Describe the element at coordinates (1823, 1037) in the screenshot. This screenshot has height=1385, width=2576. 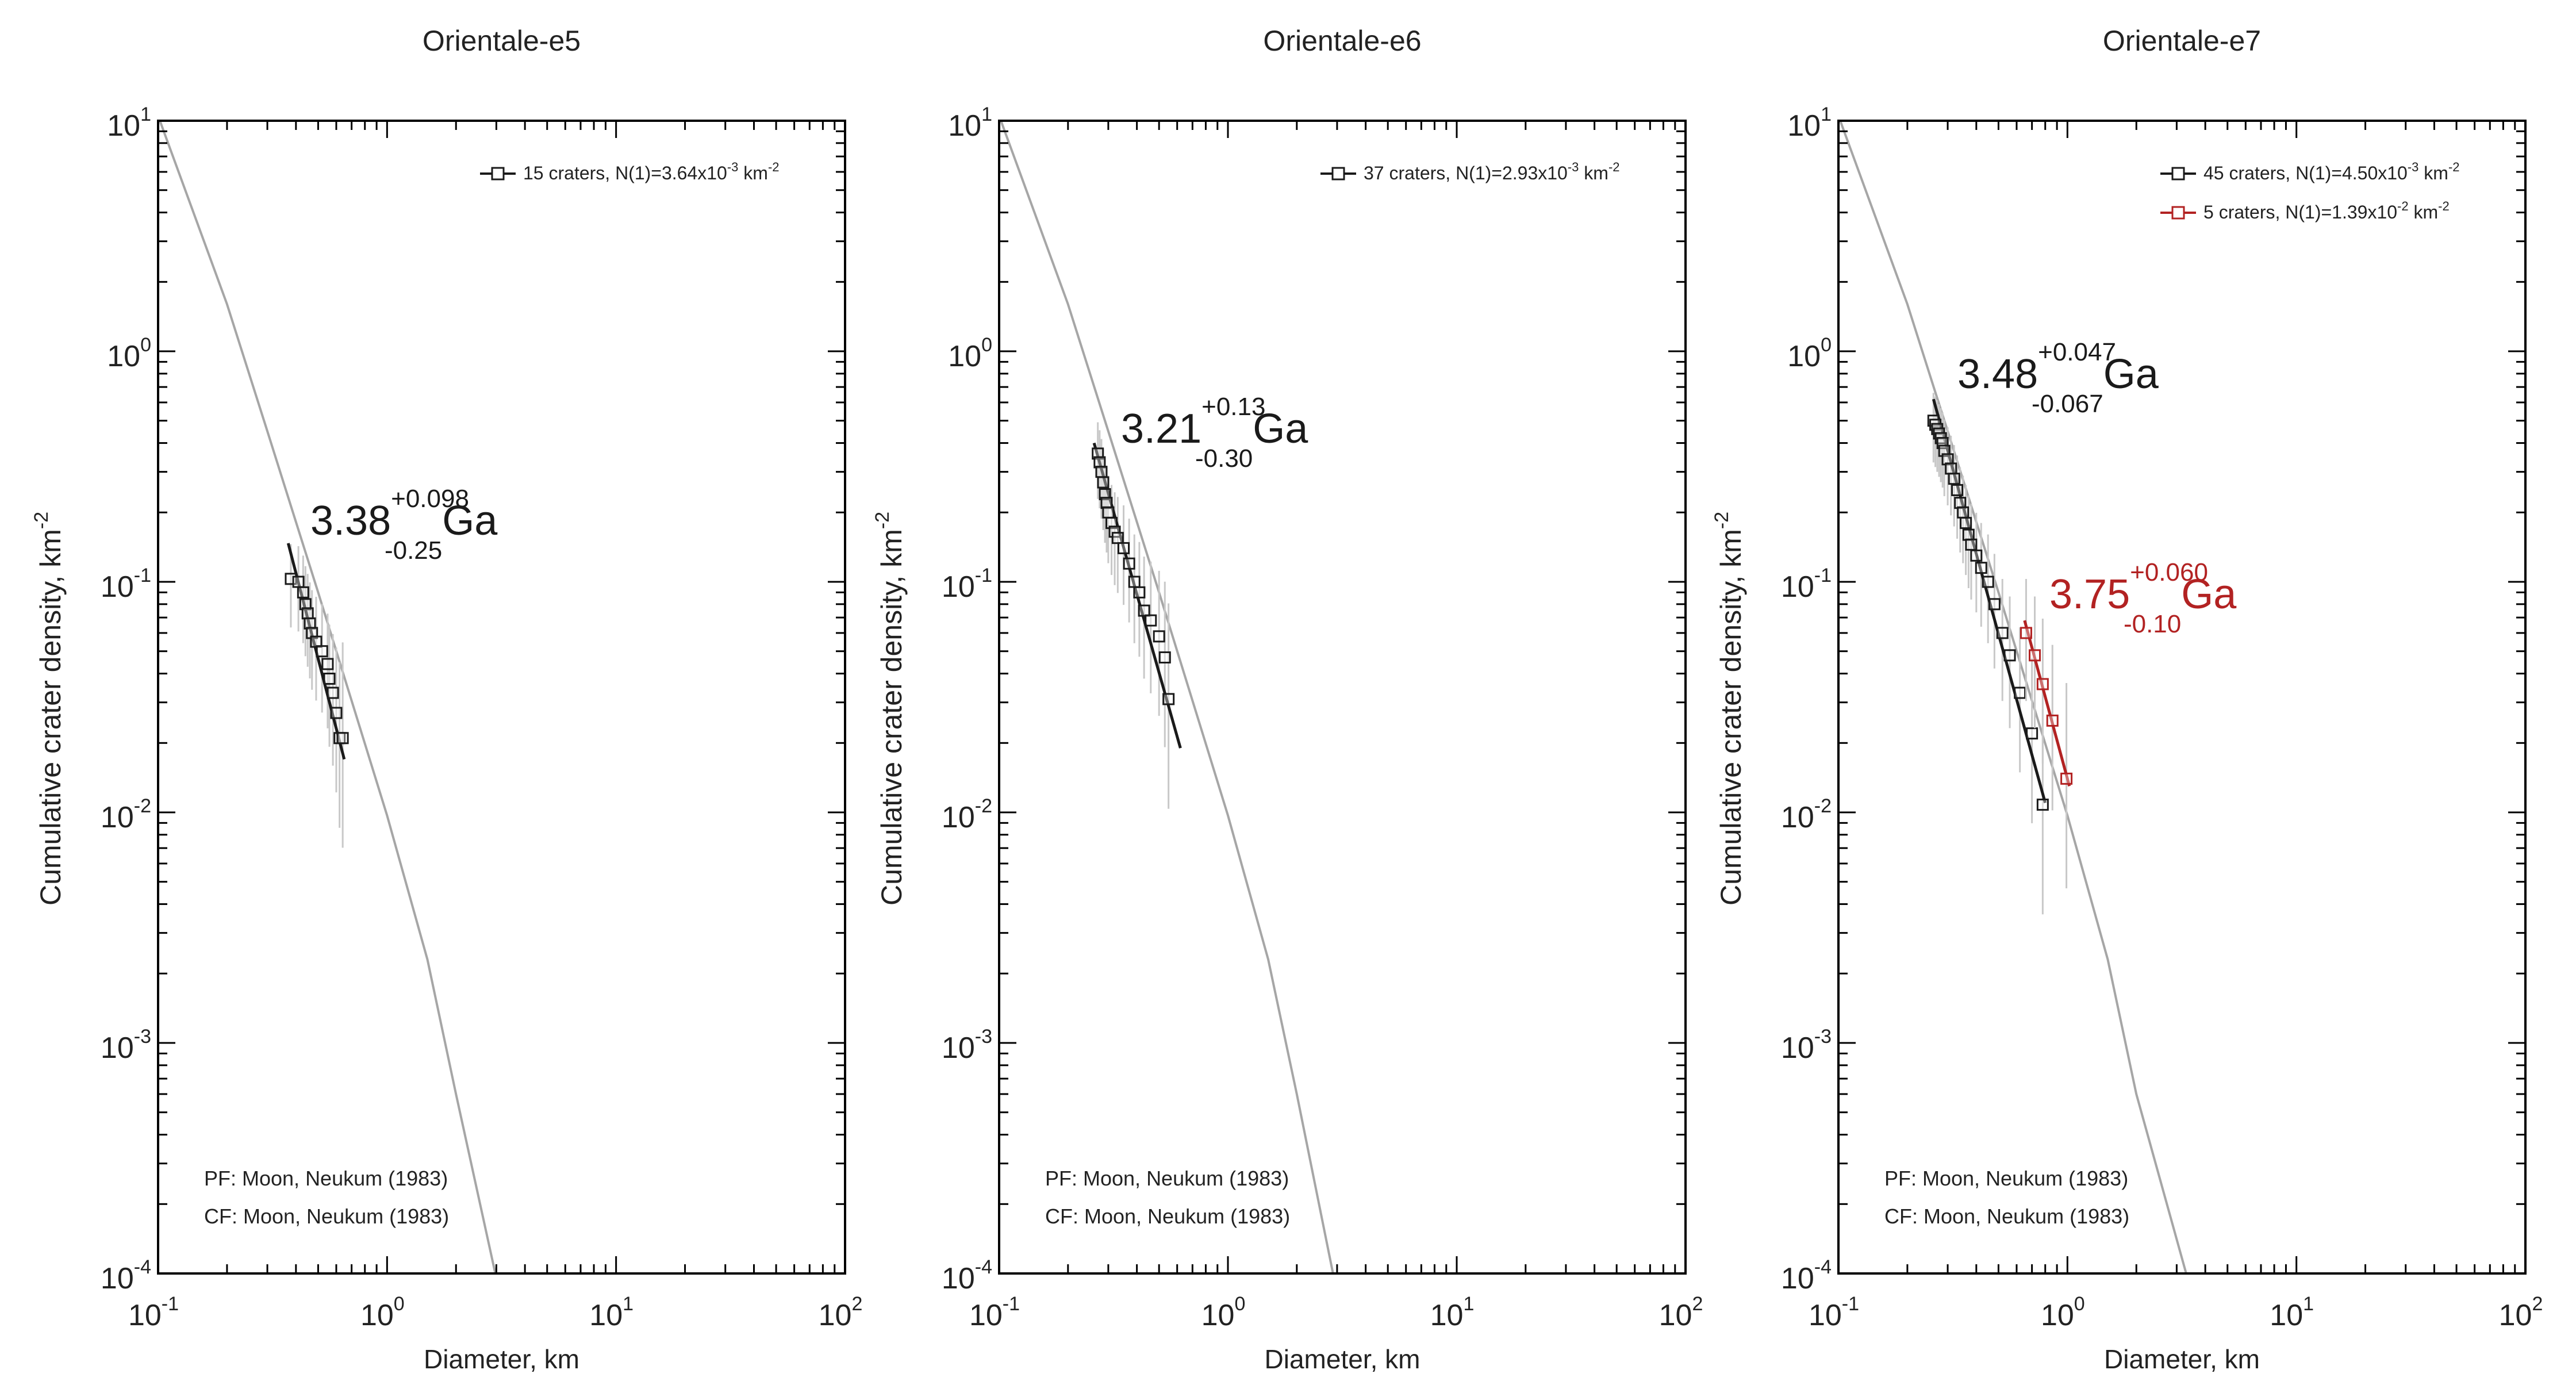
I see `y-tick-exponent: -3` at that location.